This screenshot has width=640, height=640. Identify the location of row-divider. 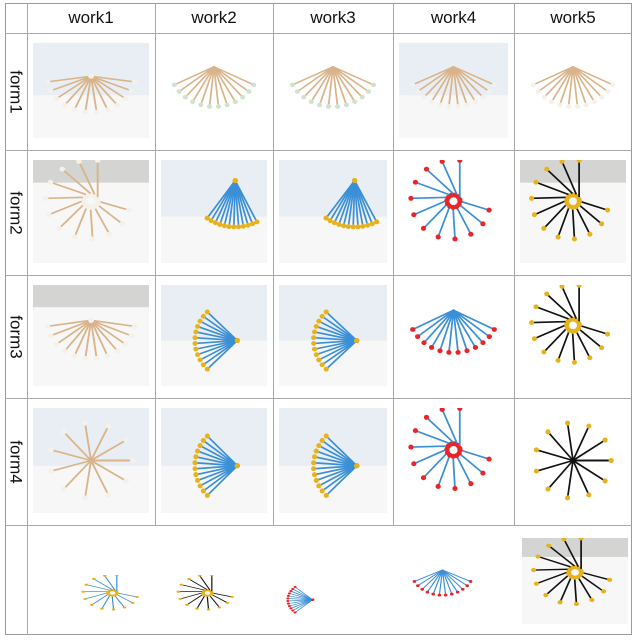
(318, 150).